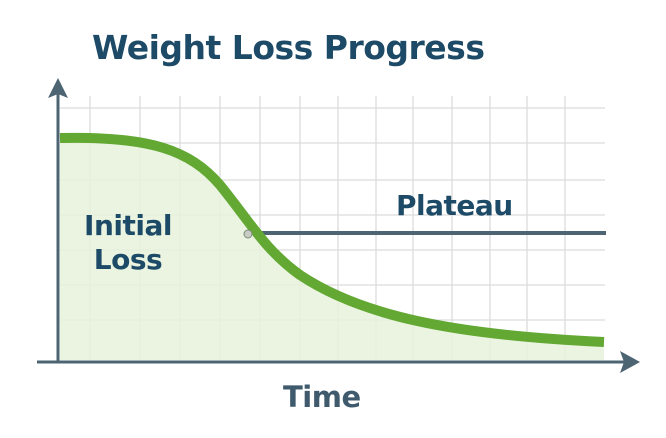 This screenshot has height=438, width=666. Describe the element at coordinates (288, 47) in the screenshot. I see `chart-title: Weight Loss Progress` at that location.